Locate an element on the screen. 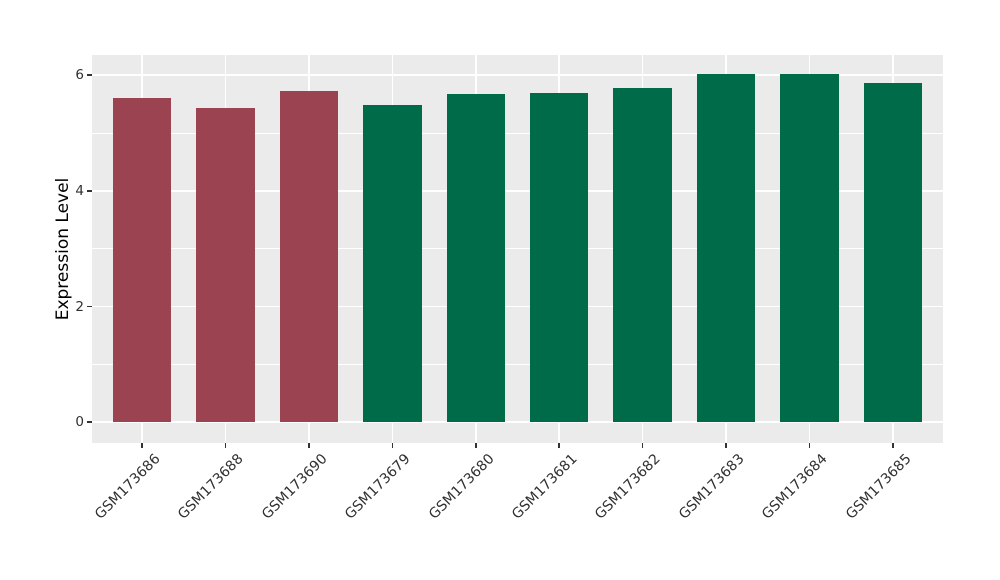 This screenshot has width=1000, height=580. bar-GSM173690 is located at coordinates (309, 256).